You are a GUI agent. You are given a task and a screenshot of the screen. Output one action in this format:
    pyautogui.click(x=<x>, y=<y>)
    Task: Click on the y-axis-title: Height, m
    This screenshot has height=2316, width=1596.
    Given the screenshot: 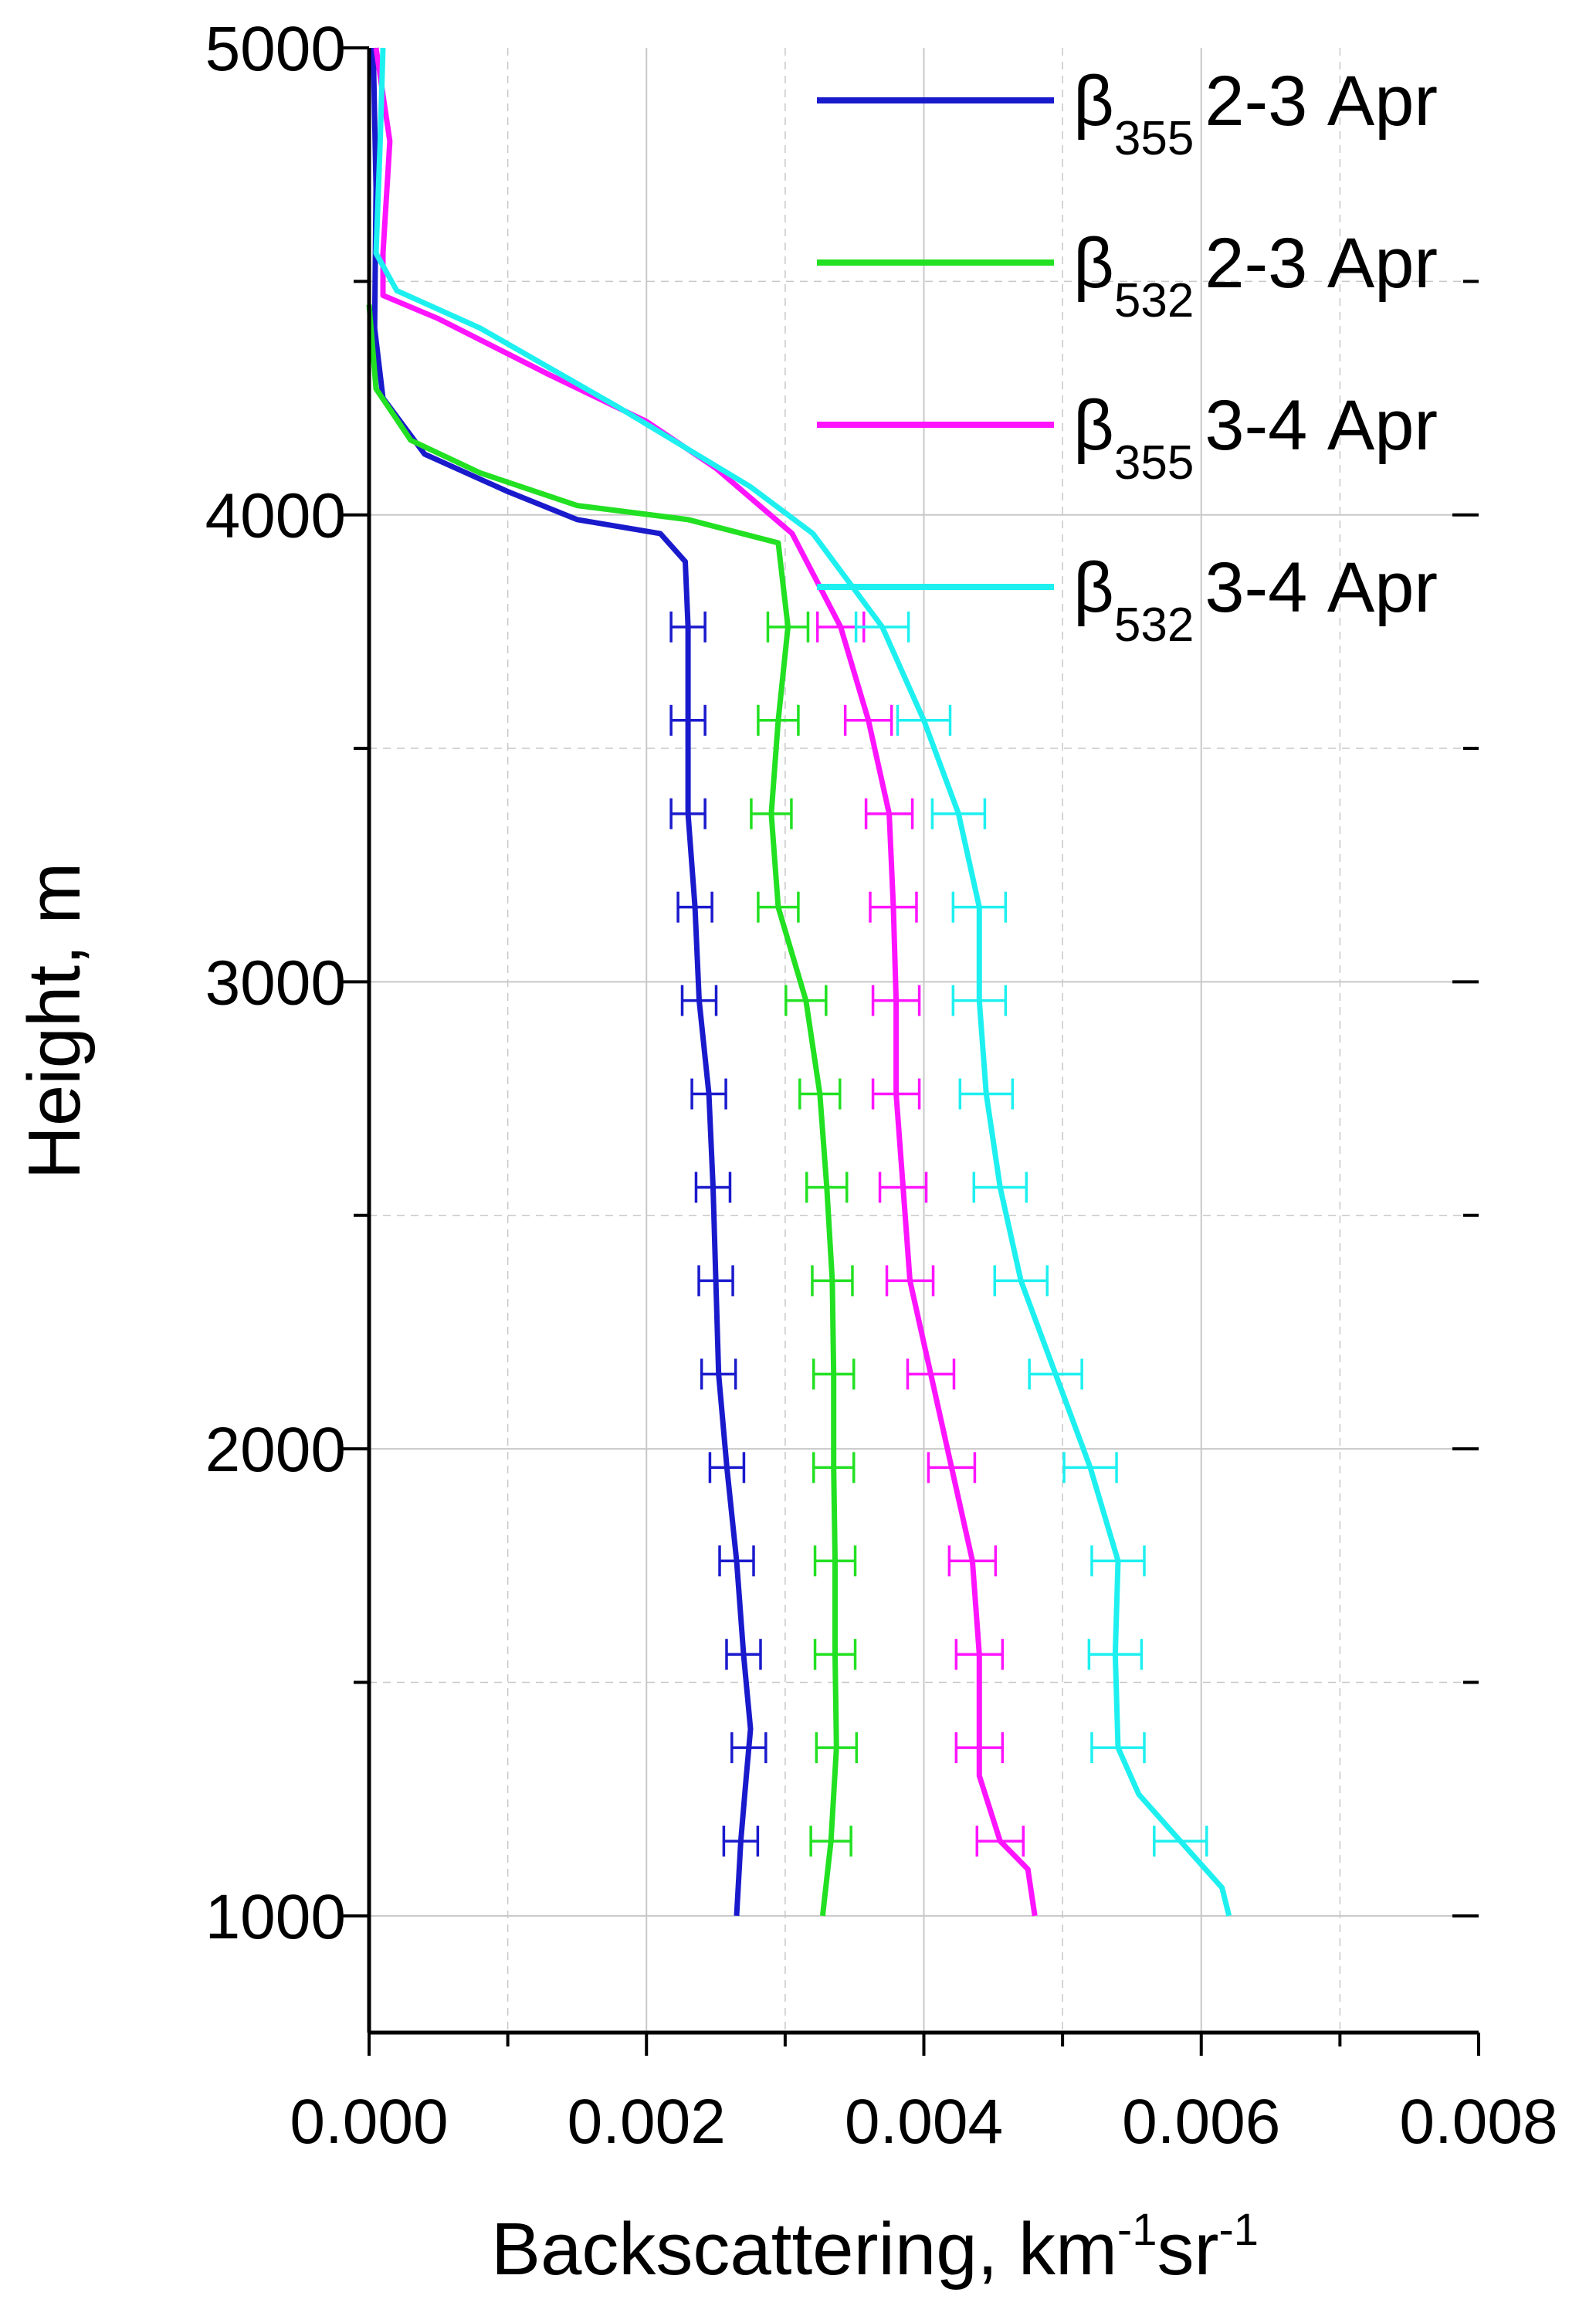 What is the action you would take?
    pyautogui.click(x=54, y=1022)
    